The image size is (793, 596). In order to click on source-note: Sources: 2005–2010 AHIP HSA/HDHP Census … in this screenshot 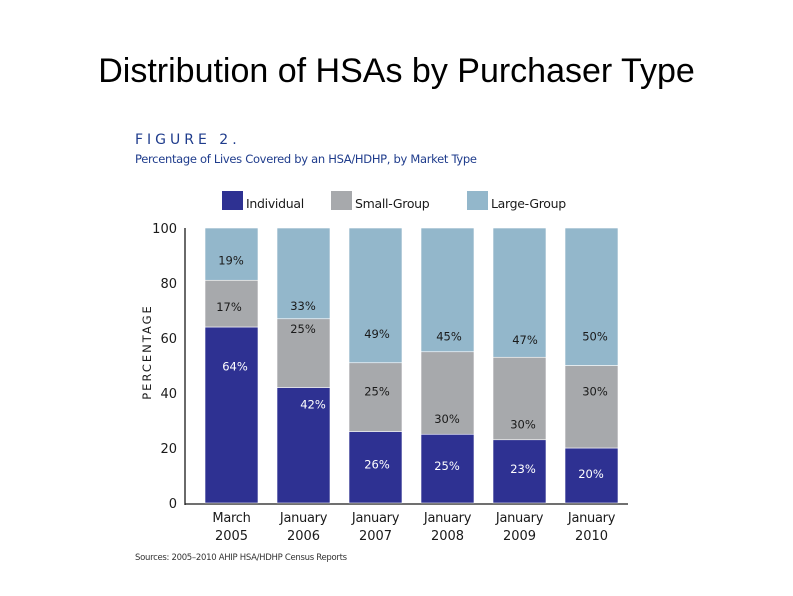, I will do `click(241, 558)`.